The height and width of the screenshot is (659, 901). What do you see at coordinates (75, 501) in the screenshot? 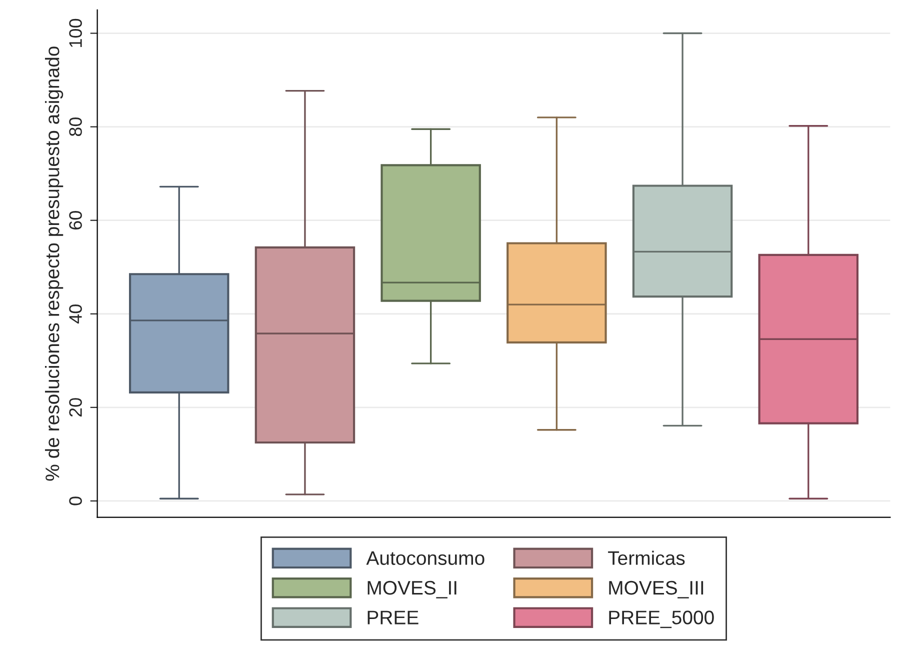
I see `y-tick-label: 0` at bounding box center [75, 501].